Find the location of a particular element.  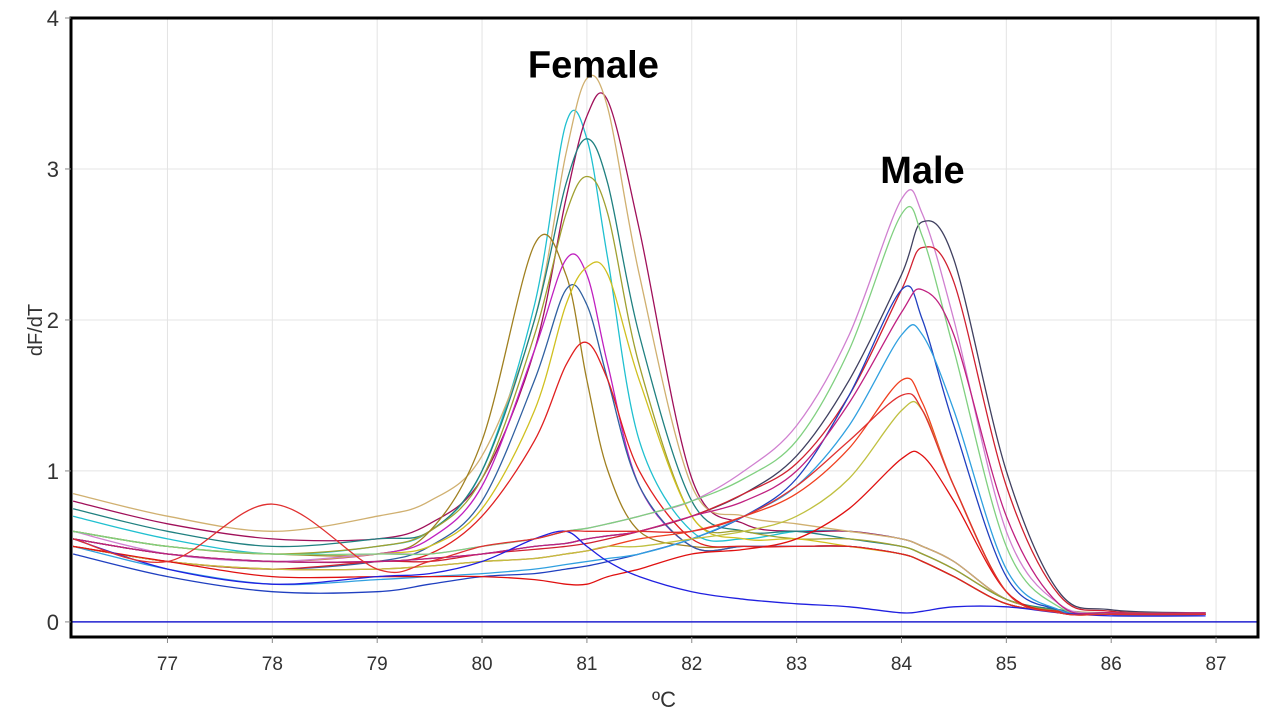

x-tick-label: 80 is located at coordinates (481, 664).